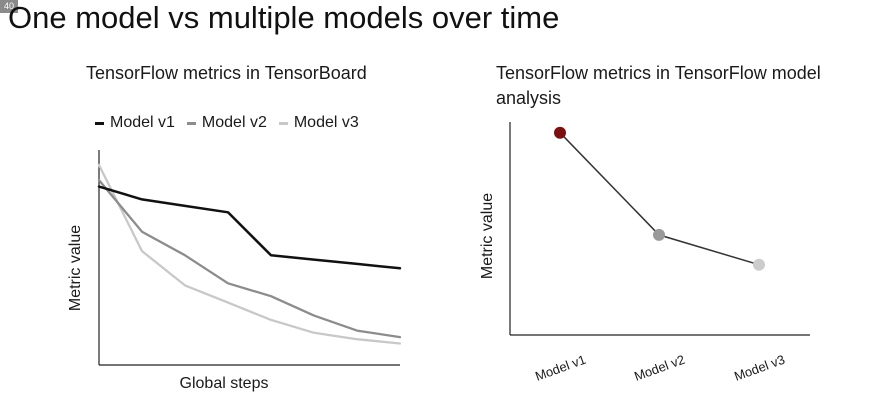 This screenshot has width=877, height=413. I want to click on metric-point-model-v2, so click(659, 234).